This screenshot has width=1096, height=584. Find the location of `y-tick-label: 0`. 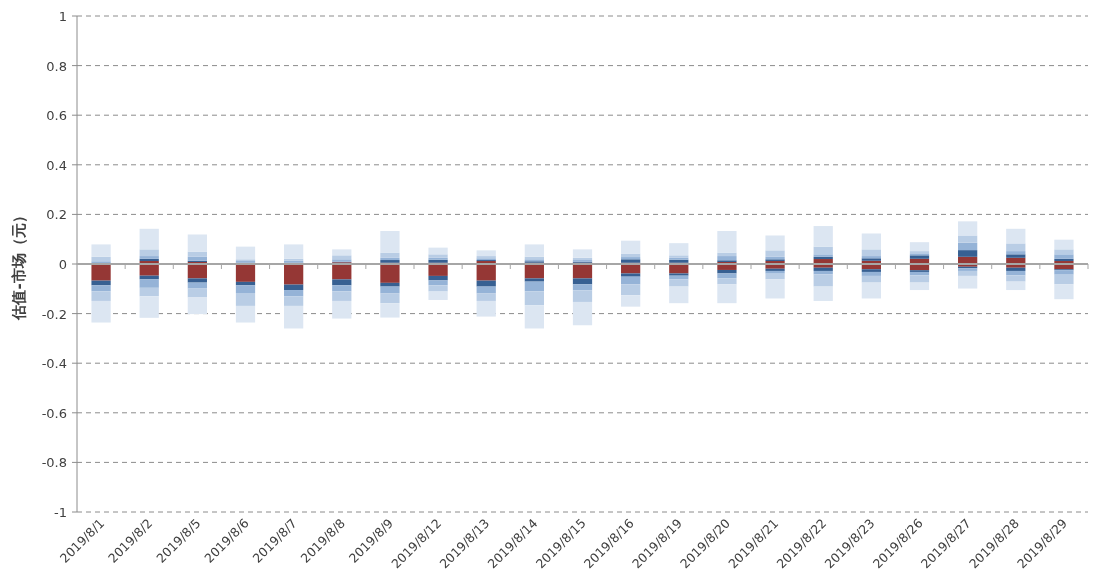

y-tick-label: 0 is located at coordinates (62, 264).